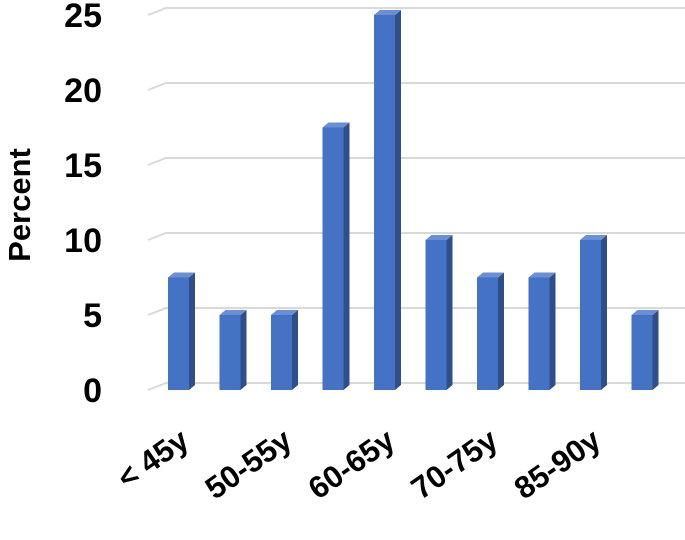  I want to click on y-tick-label: 15, so click(83, 166).